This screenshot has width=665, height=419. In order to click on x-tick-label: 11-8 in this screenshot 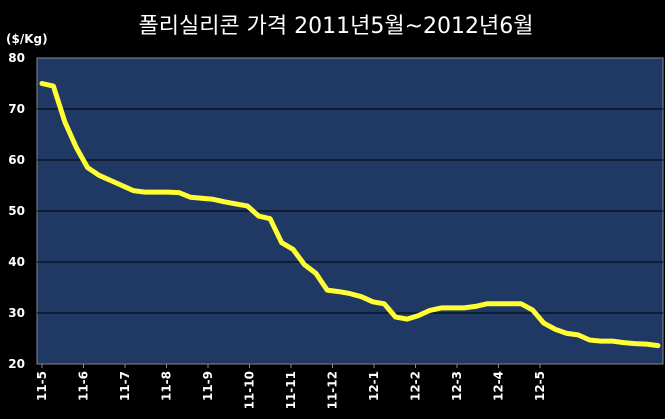, I will do `click(167, 386)`.